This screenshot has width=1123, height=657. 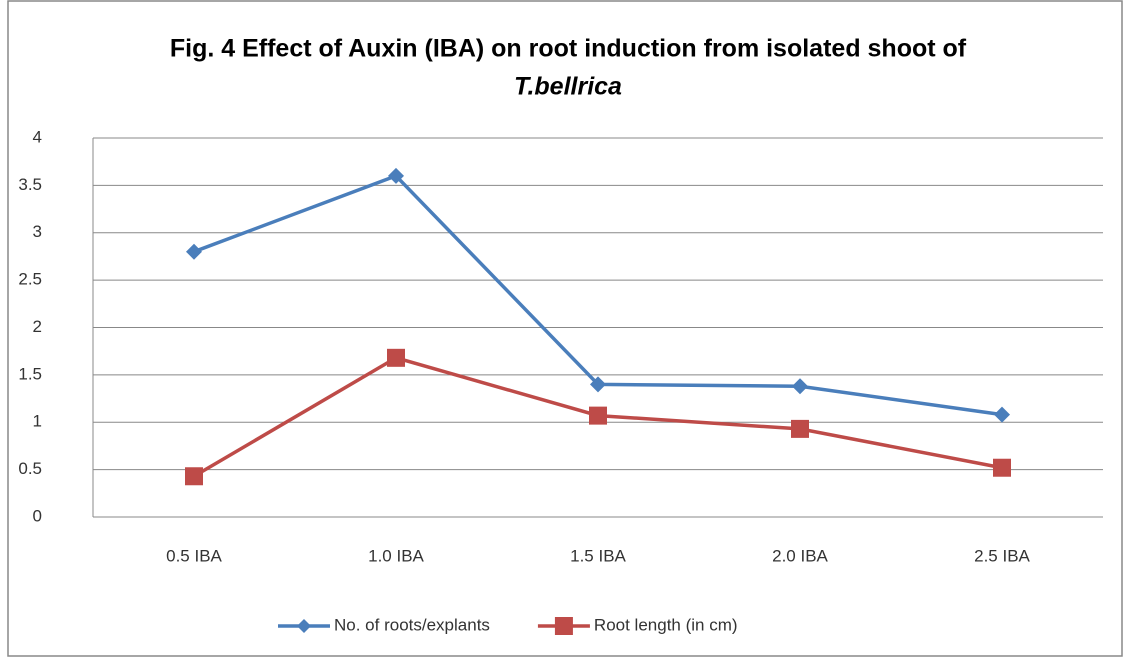 What do you see at coordinates (37, 231) in the screenshot?
I see `y-tick-label: 3` at bounding box center [37, 231].